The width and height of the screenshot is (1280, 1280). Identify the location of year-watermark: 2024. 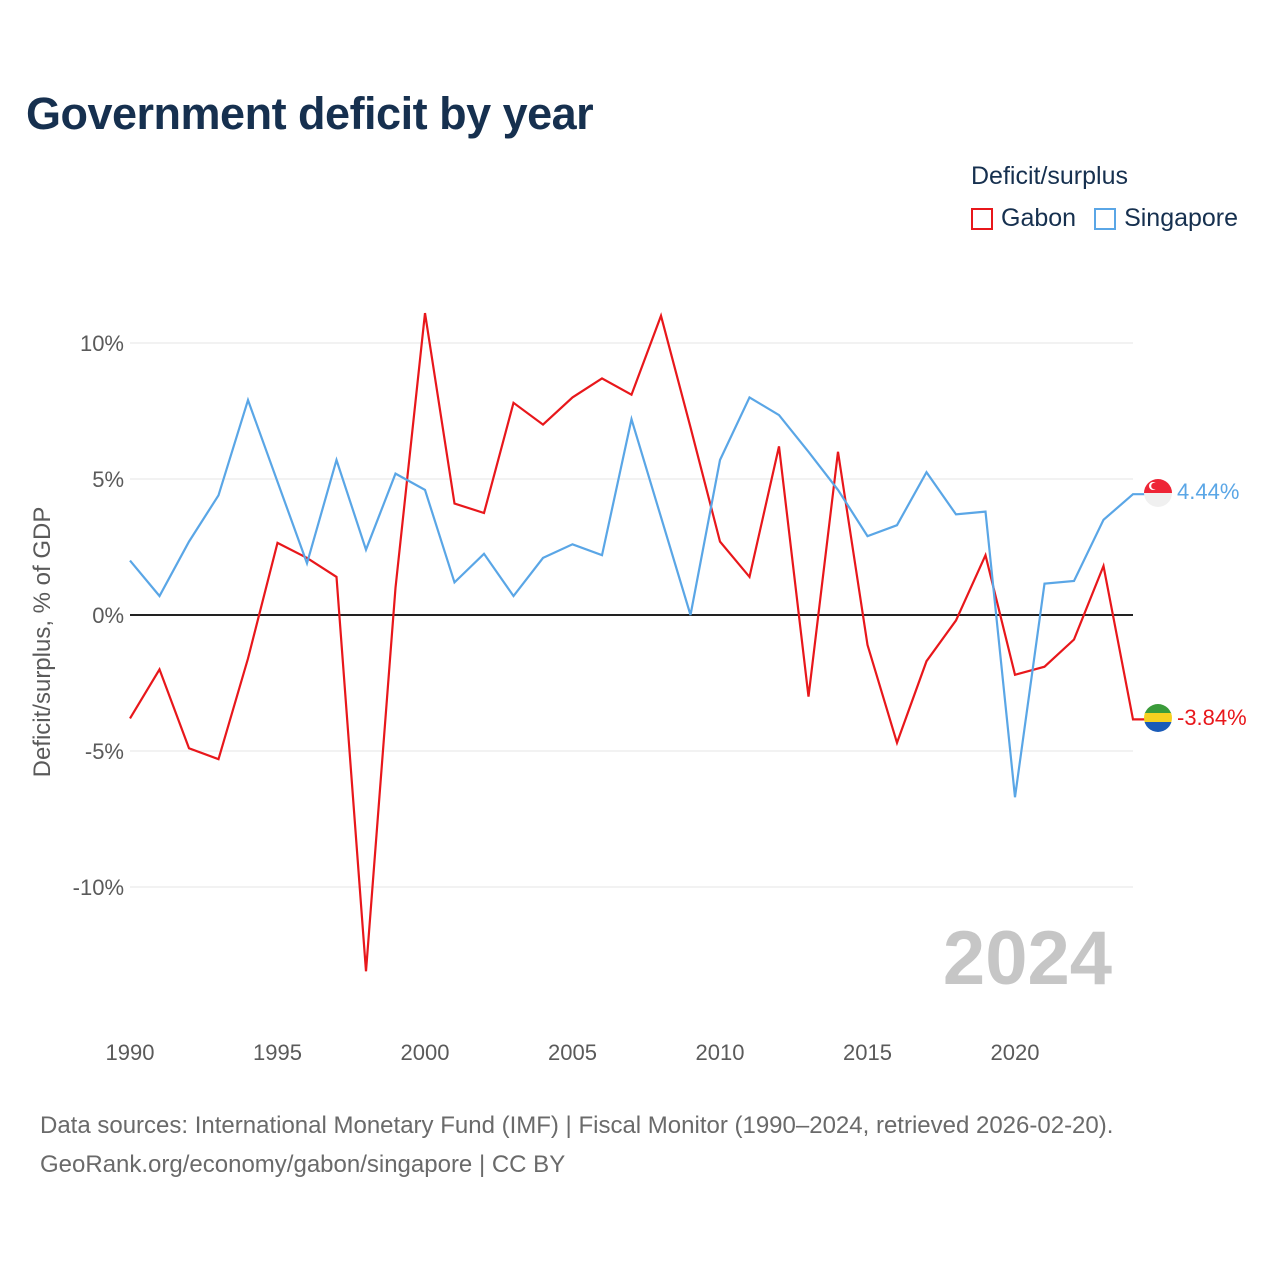
(1027, 958).